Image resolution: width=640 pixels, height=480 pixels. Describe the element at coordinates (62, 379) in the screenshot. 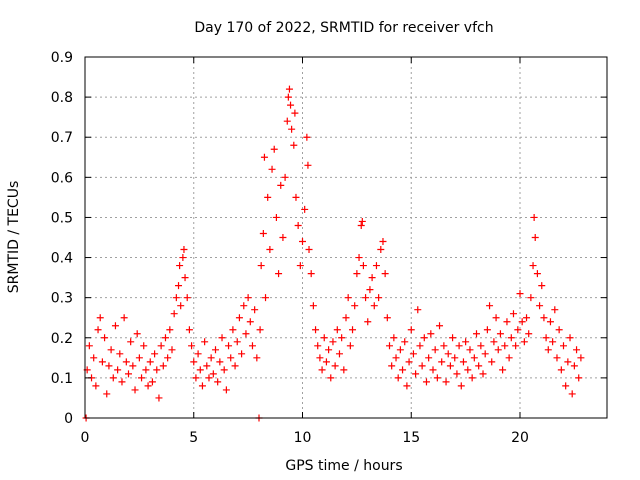

I see `y-tick-label: 0.1` at that location.